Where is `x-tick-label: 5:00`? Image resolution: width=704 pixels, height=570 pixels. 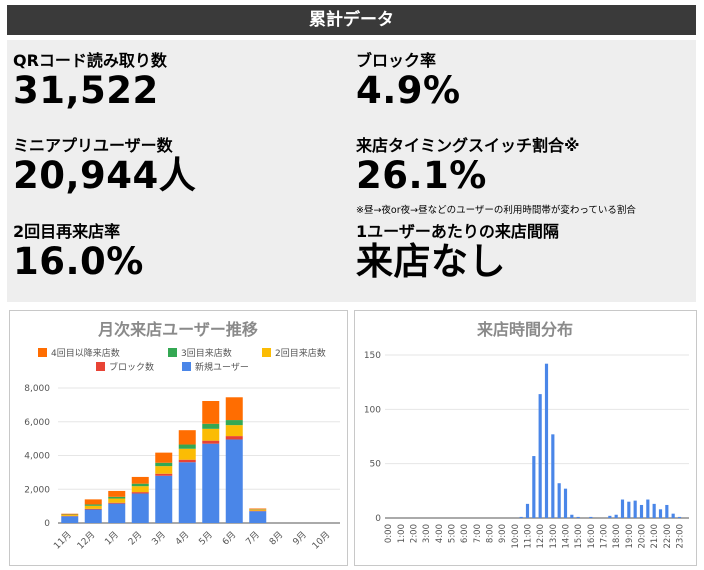 x-tick-label: 5:00 is located at coordinates (453, 533).